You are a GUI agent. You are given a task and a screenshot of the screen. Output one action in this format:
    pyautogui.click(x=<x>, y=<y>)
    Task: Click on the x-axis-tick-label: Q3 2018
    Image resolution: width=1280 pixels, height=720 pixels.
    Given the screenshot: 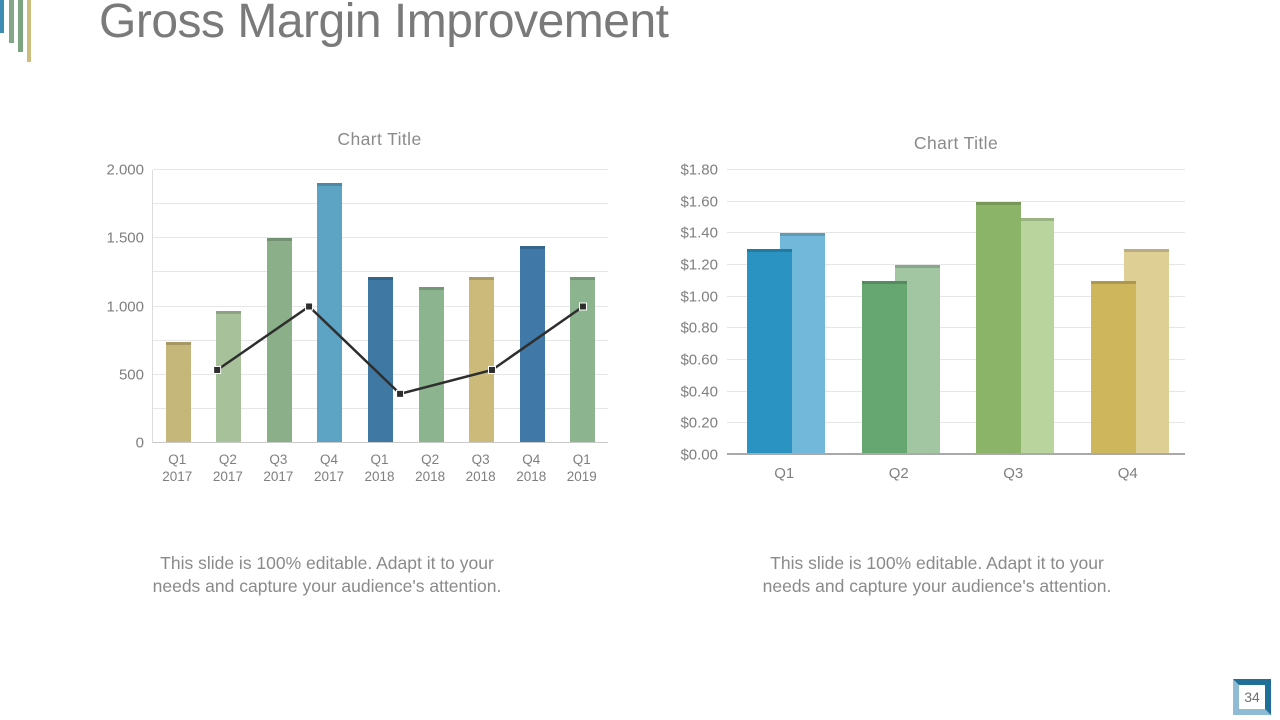 What is the action you would take?
    pyautogui.click(x=480, y=468)
    